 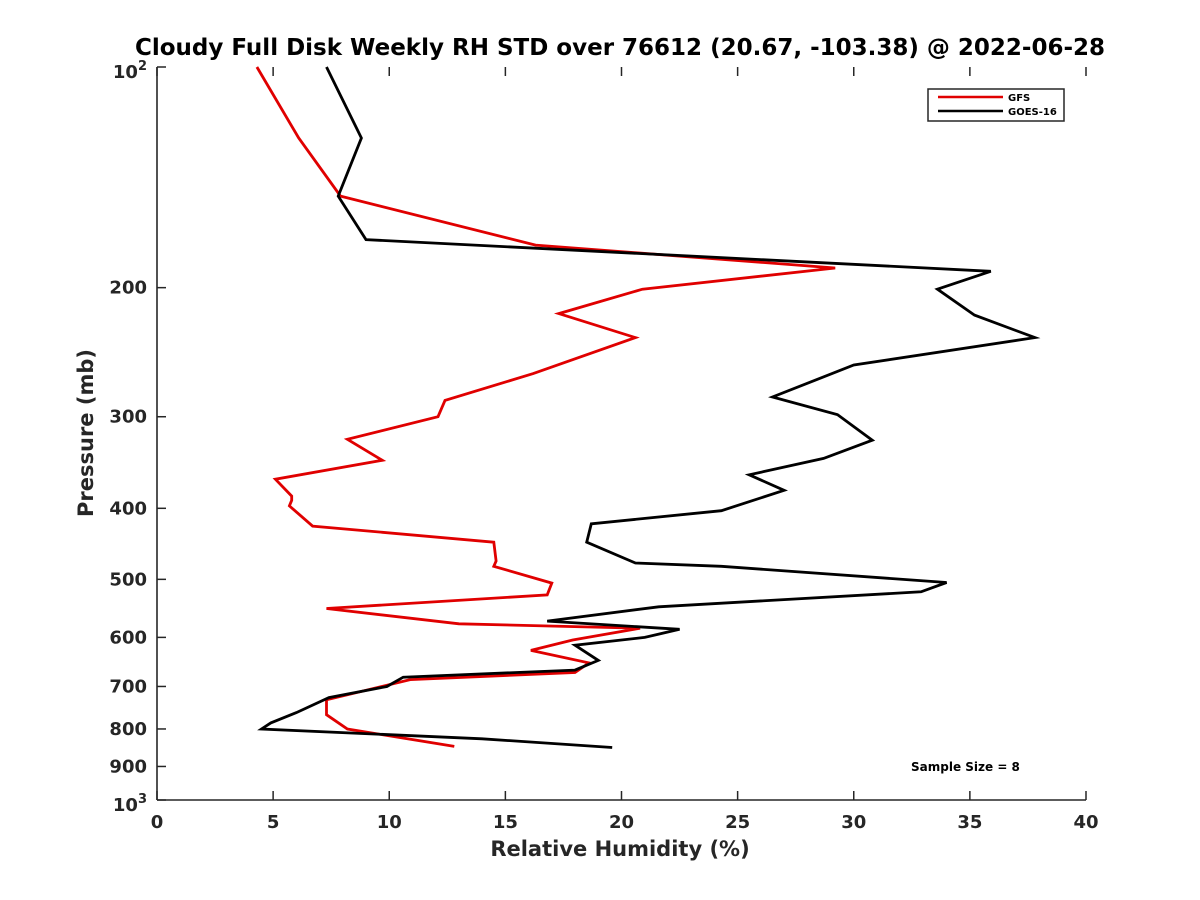 What do you see at coordinates (128, 288) in the screenshot?
I see `y-tick-label: 200` at bounding box center [128, 288].